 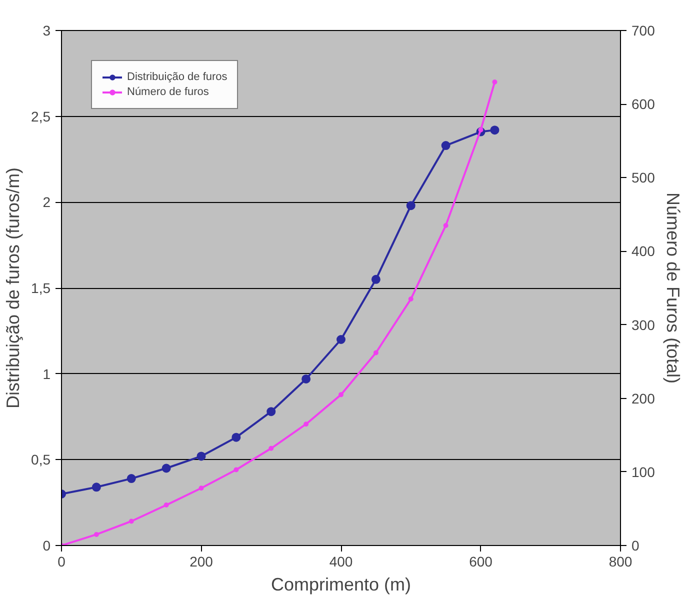 What do you see at coordinates (341, 562) in the screenshot?
I see `x-tick-label: 400` at bounding box center [341, 562].